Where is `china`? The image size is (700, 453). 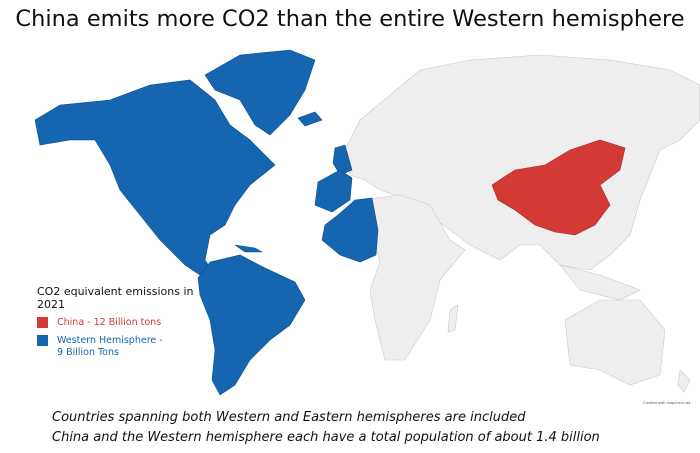
china is located at coordinates (558, 187).